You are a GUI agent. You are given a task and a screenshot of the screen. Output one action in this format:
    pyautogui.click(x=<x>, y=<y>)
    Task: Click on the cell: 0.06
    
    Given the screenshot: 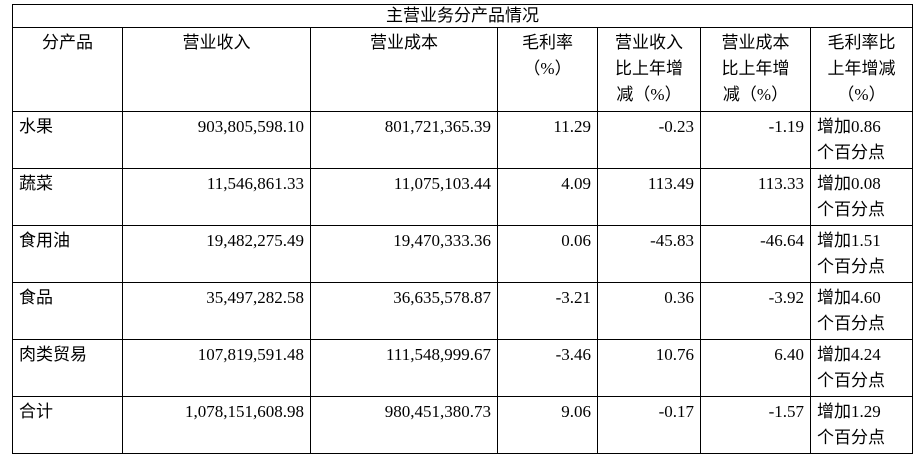 What is the action you would take?
    pyautogui.click(x=547, y=254)
    